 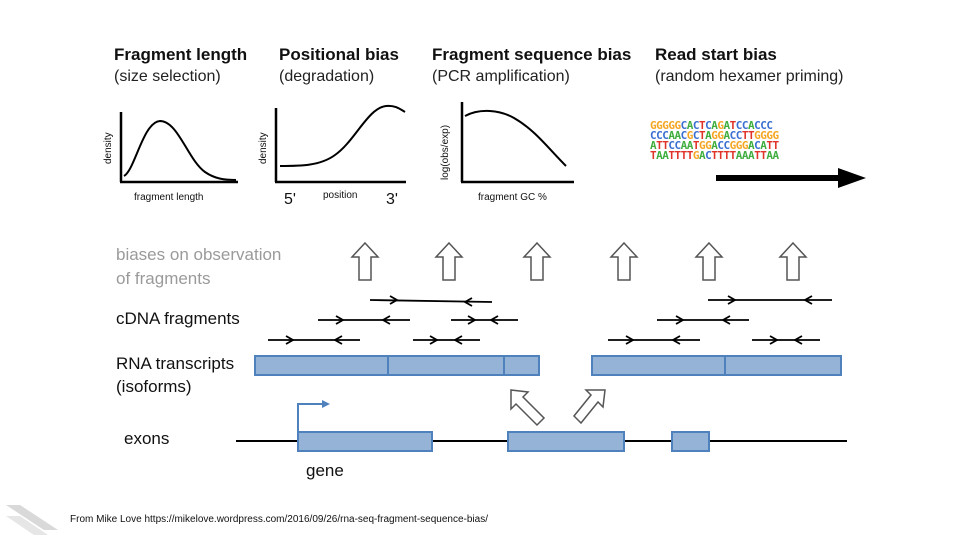 I want to click on tss-arrowhead, so click(x=326, y=404).